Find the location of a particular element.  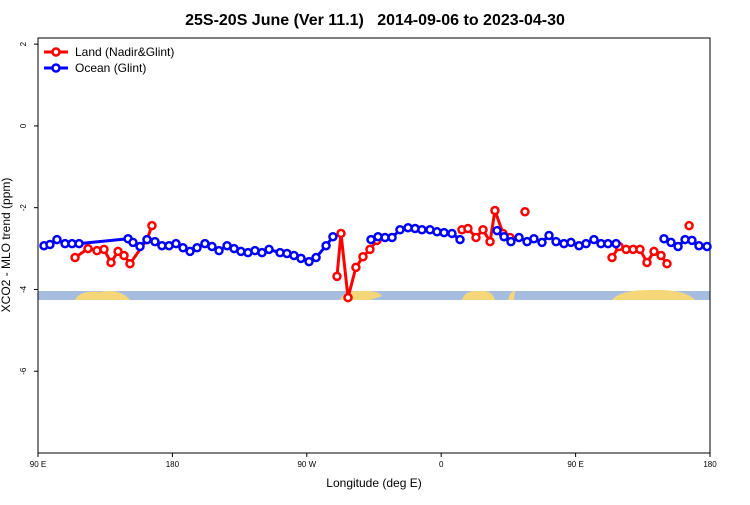

y-tick-label: -4 is located at coordinates (23, 289).